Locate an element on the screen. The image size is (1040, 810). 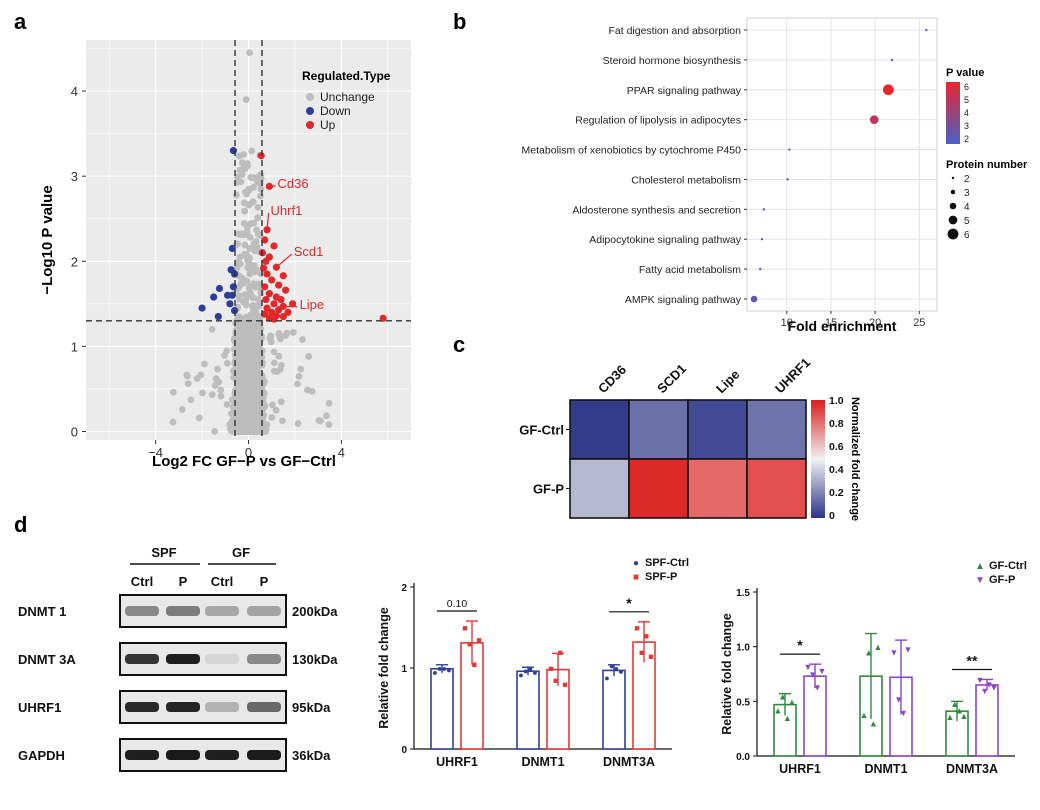
pathway-label: Fatty acid metabolism is located at coordinates (690, 270).